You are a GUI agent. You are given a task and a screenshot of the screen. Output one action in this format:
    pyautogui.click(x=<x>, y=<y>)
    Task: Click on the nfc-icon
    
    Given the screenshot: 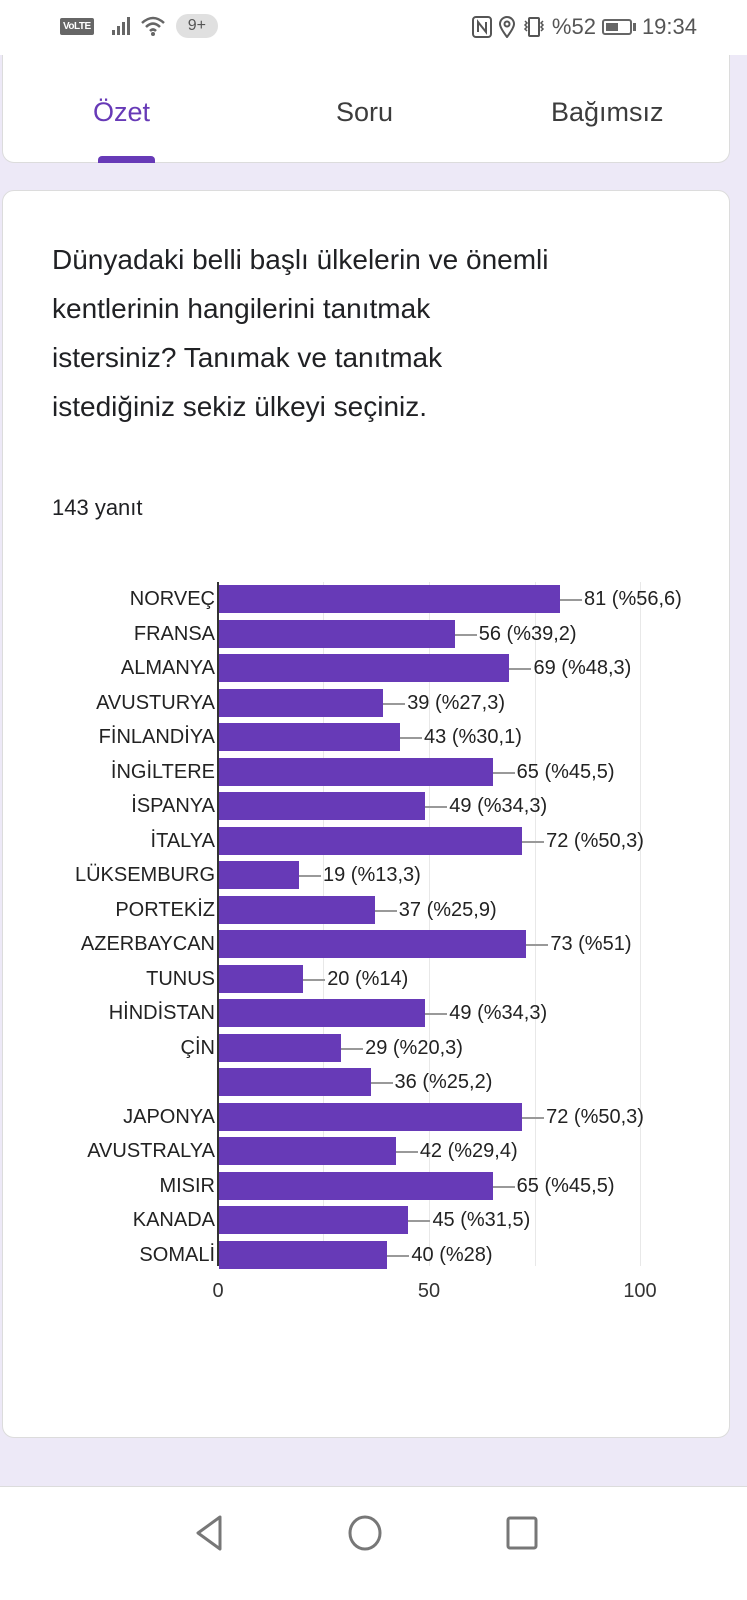 What is the action you would take?
    pyautogui.click(x=481, y=27)
    